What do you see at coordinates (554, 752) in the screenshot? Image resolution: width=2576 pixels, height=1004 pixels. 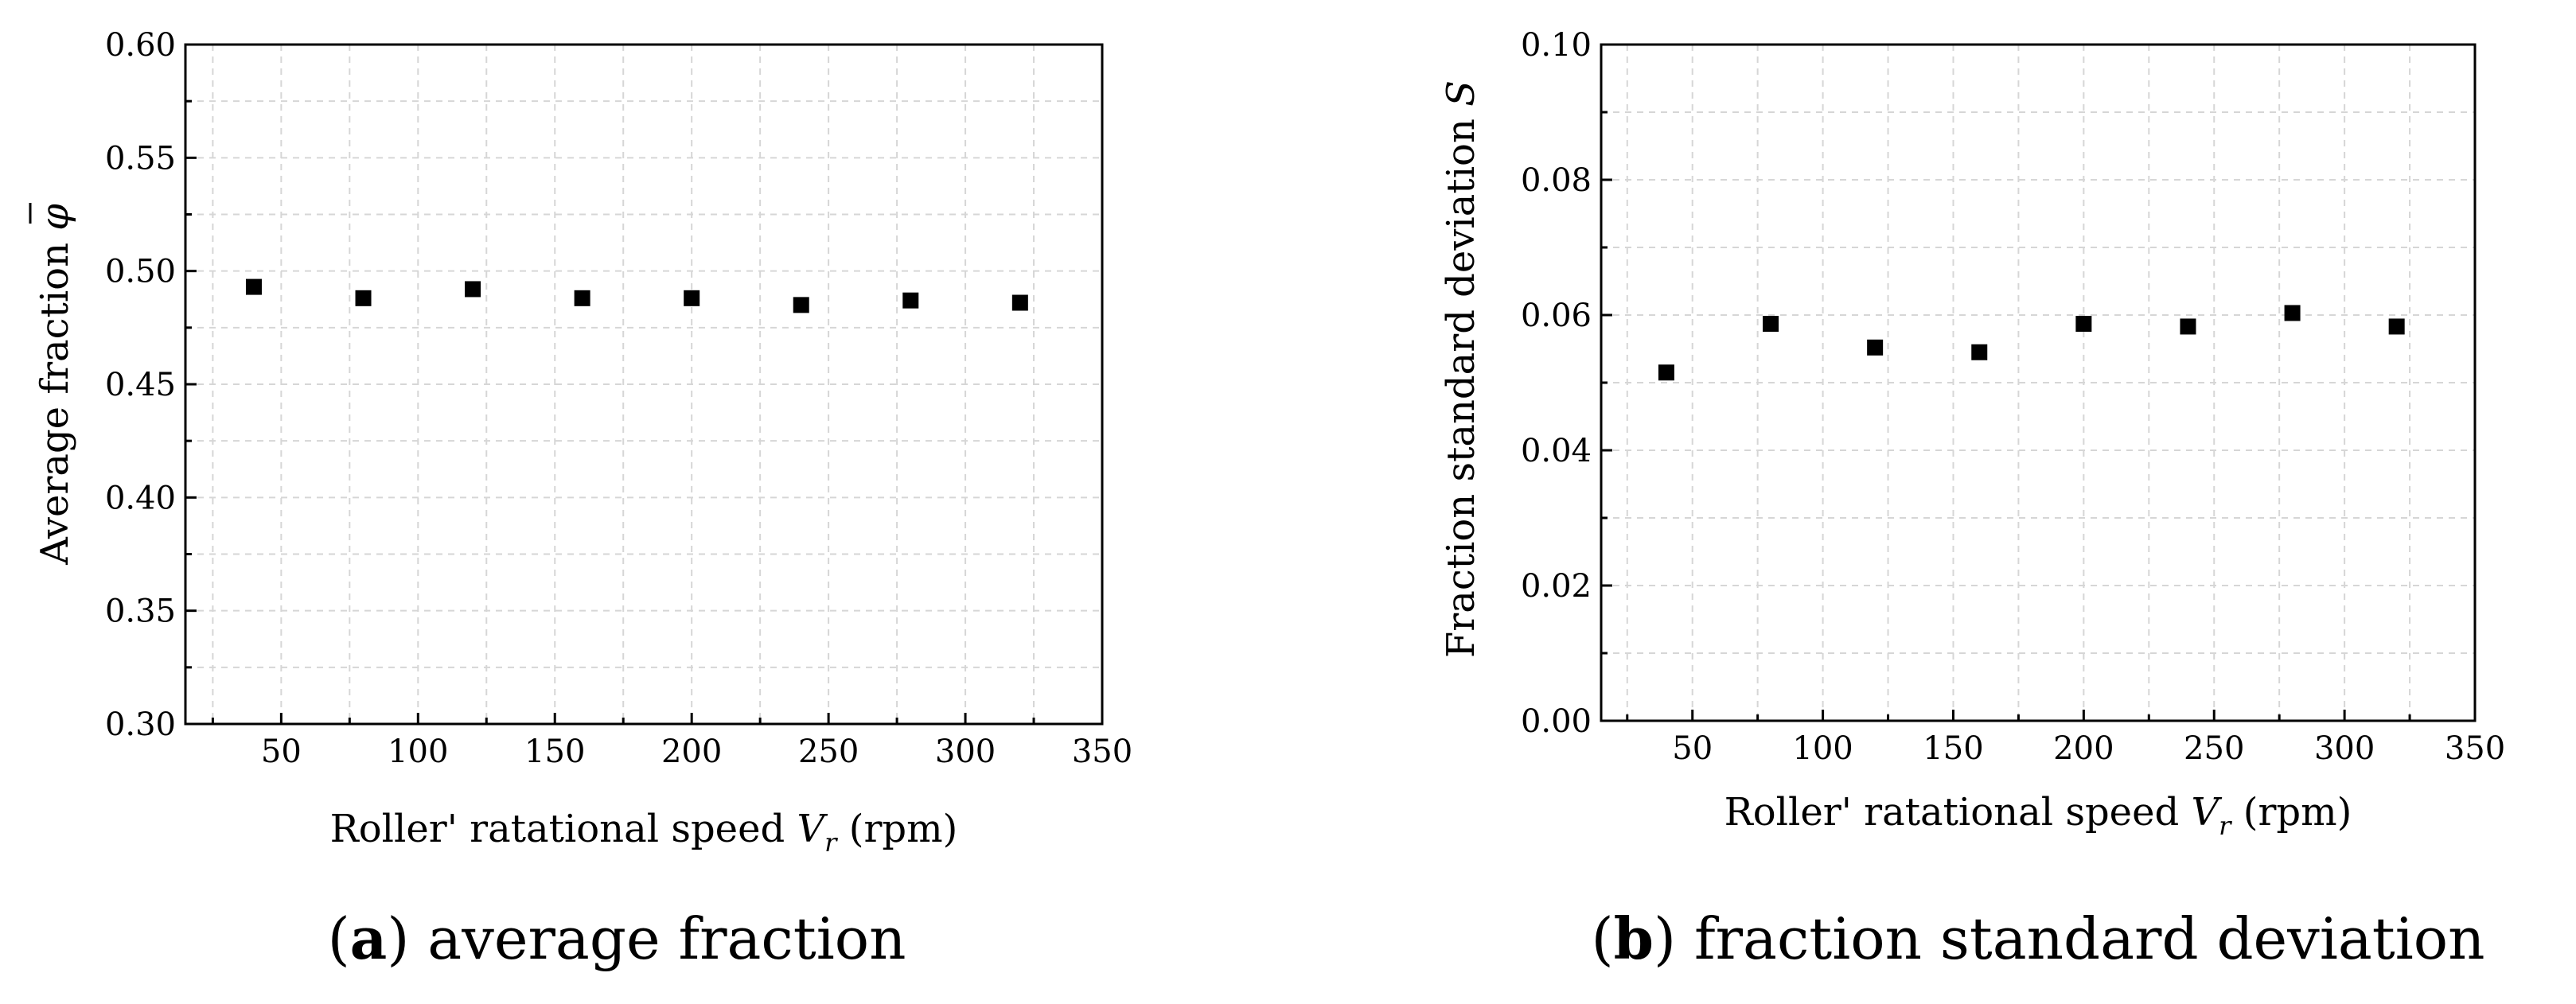 I see `x-tick-label-a: 150` at bounding box center [554, 752].